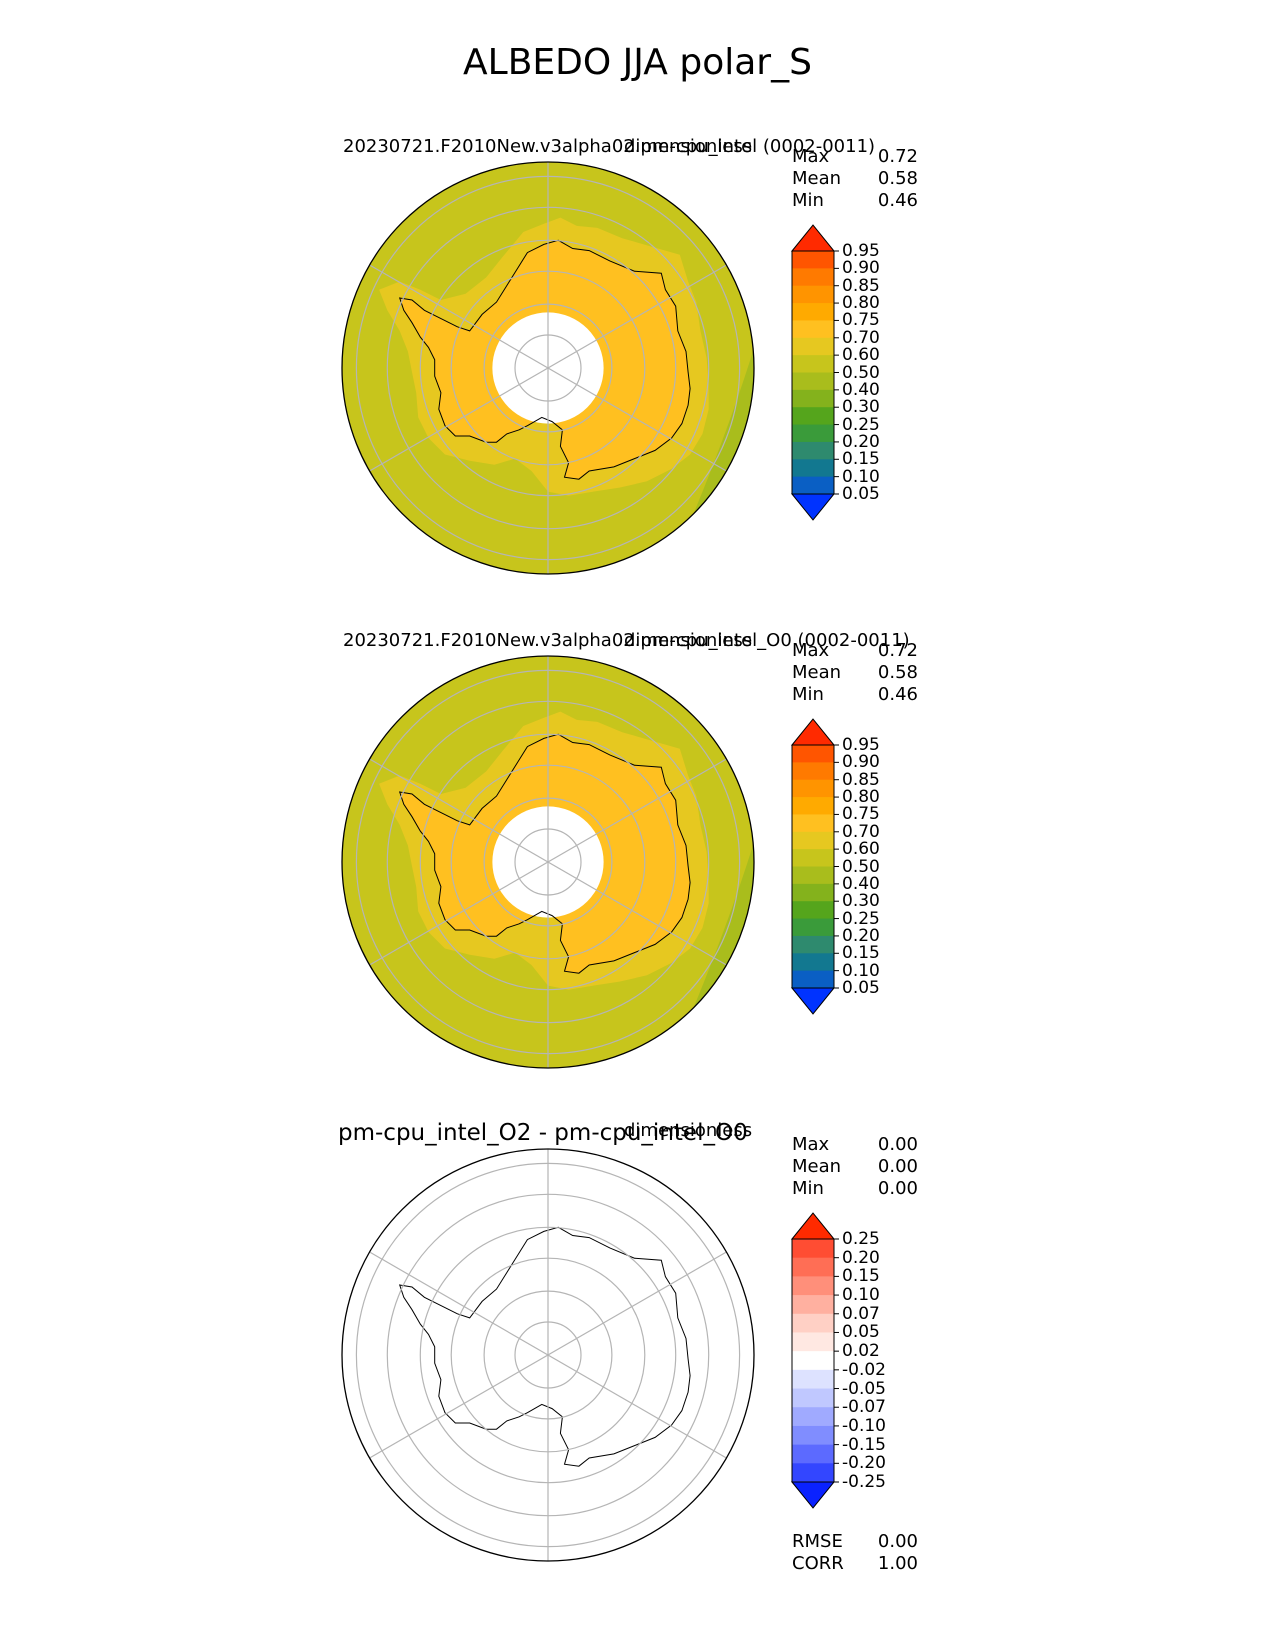 The width and height of the screenshot is (1275, 1650). Describe the element at coordinates (808, 200) in the screenshot. I see `stat-min-label: Min` at that location.